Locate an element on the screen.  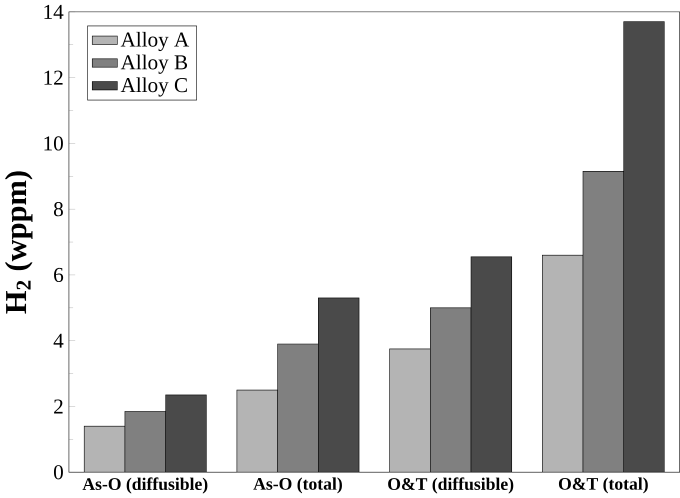
y-tick-label: 0 is located at coordinates (58, 472).